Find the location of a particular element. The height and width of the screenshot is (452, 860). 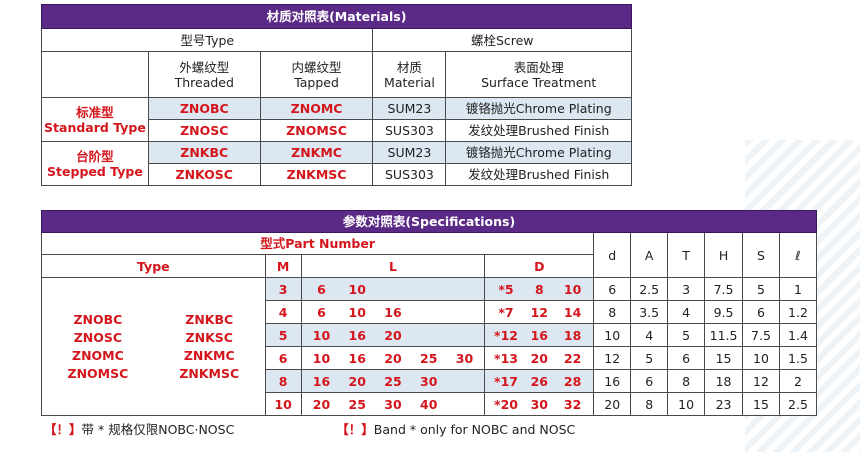

d-value: 12 is located at coordinates (539, 312).